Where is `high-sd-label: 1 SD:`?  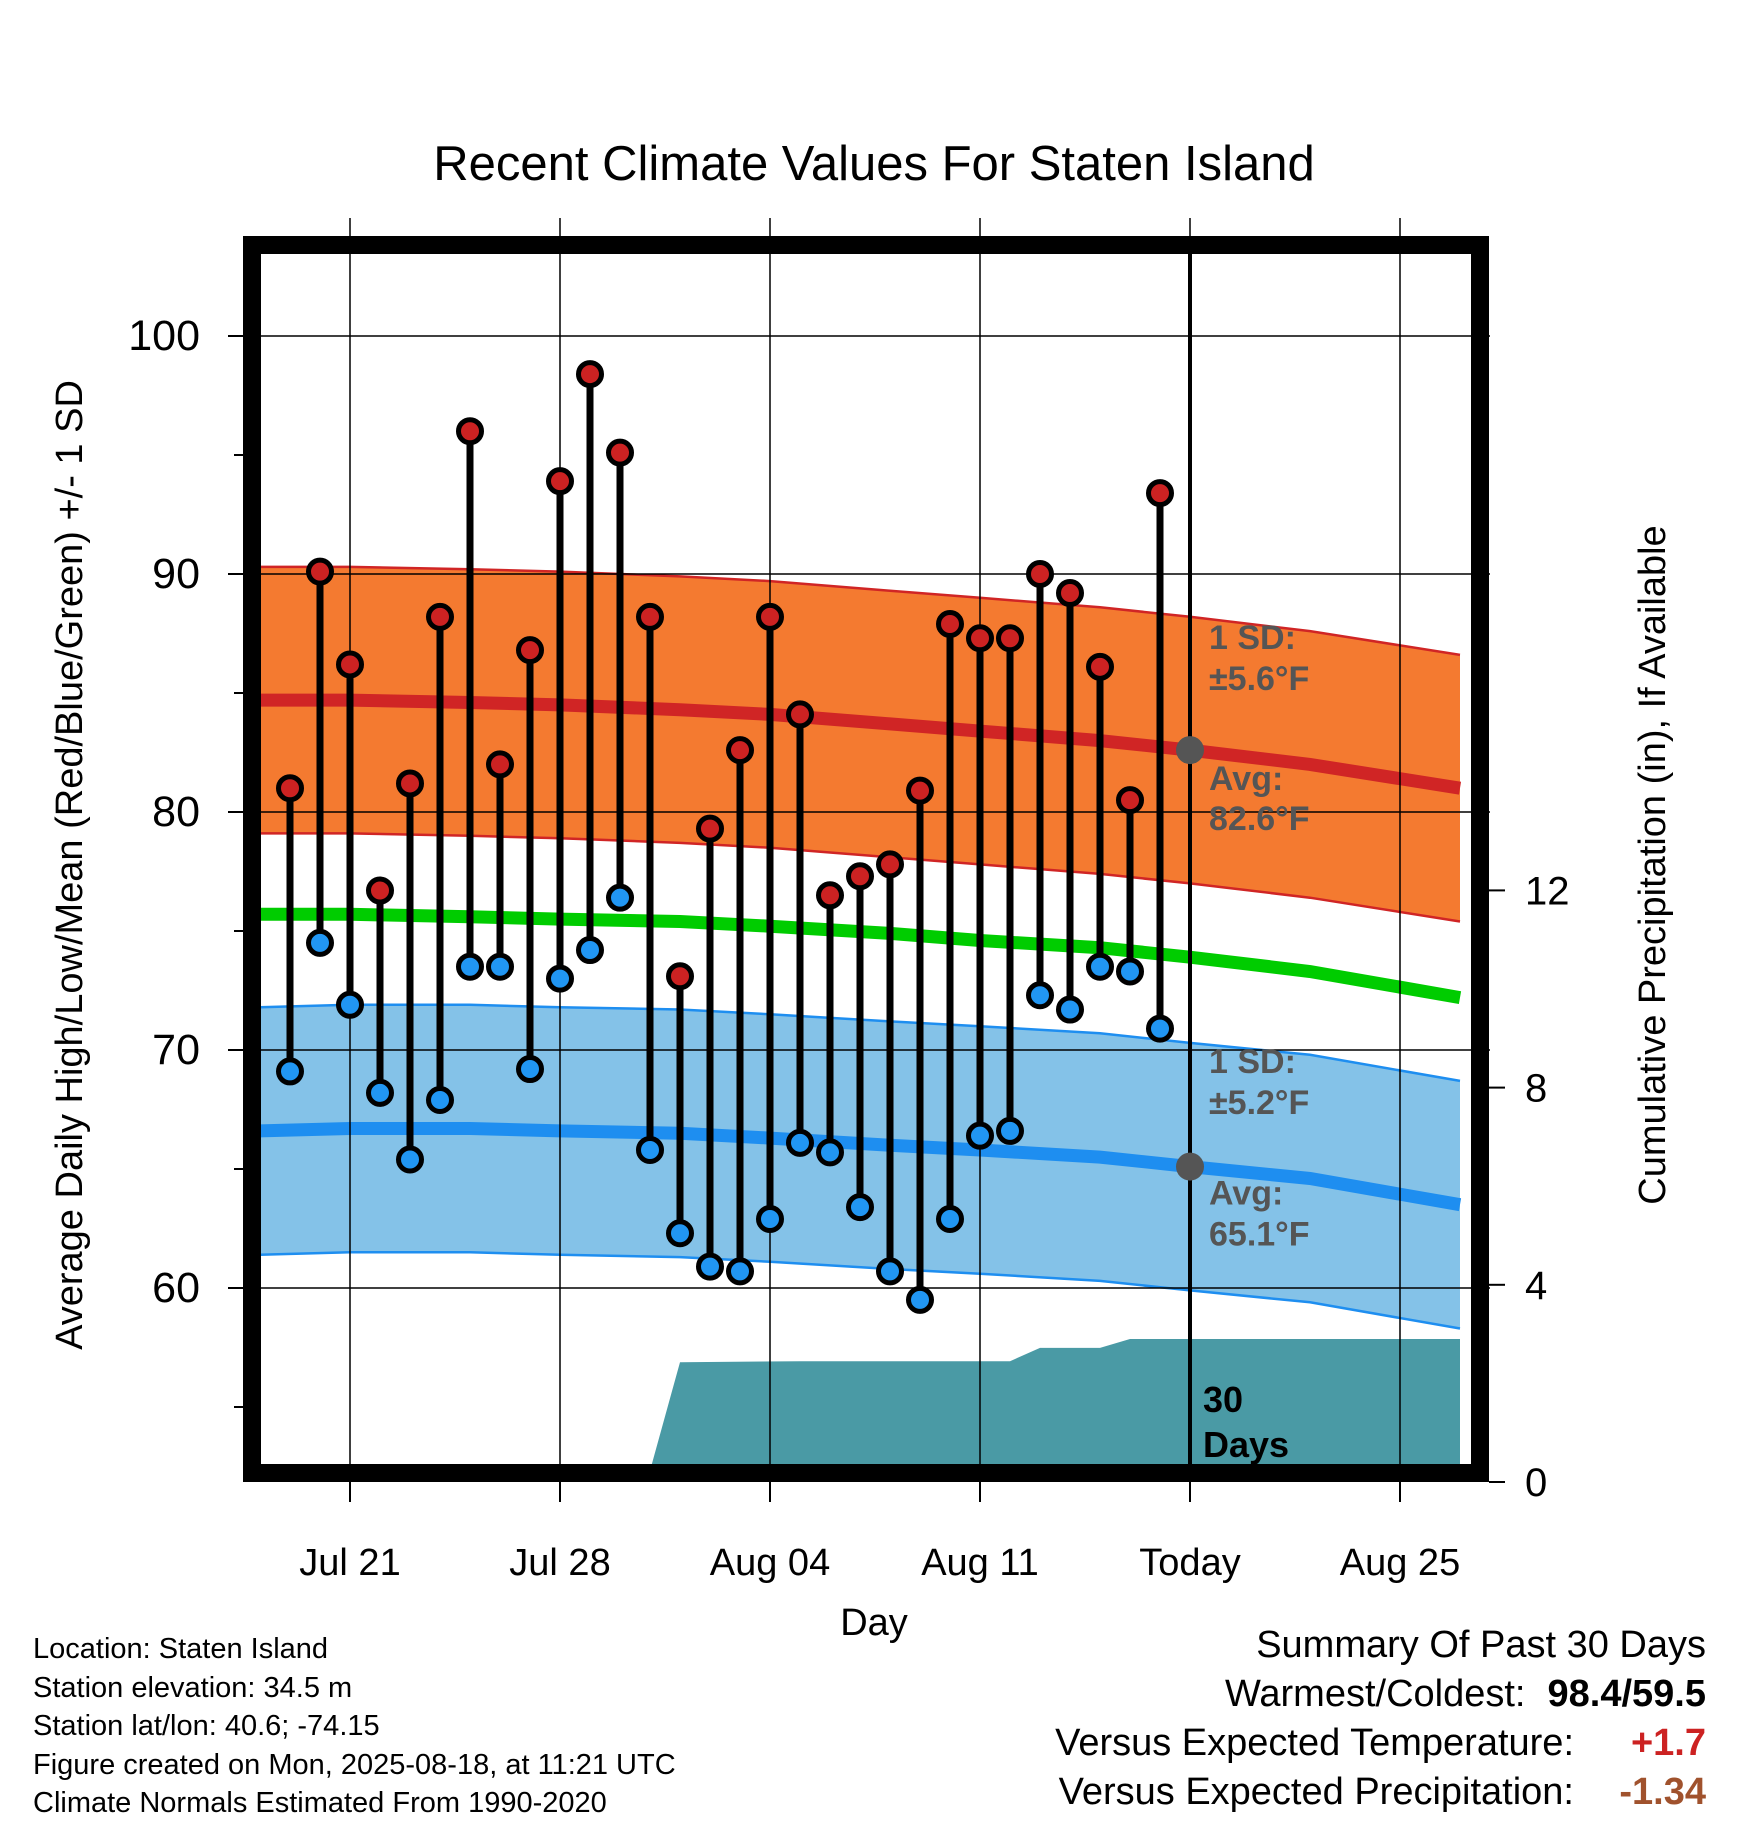 high-sd-label: 1 SD: is located at coordinates (1252, 638).